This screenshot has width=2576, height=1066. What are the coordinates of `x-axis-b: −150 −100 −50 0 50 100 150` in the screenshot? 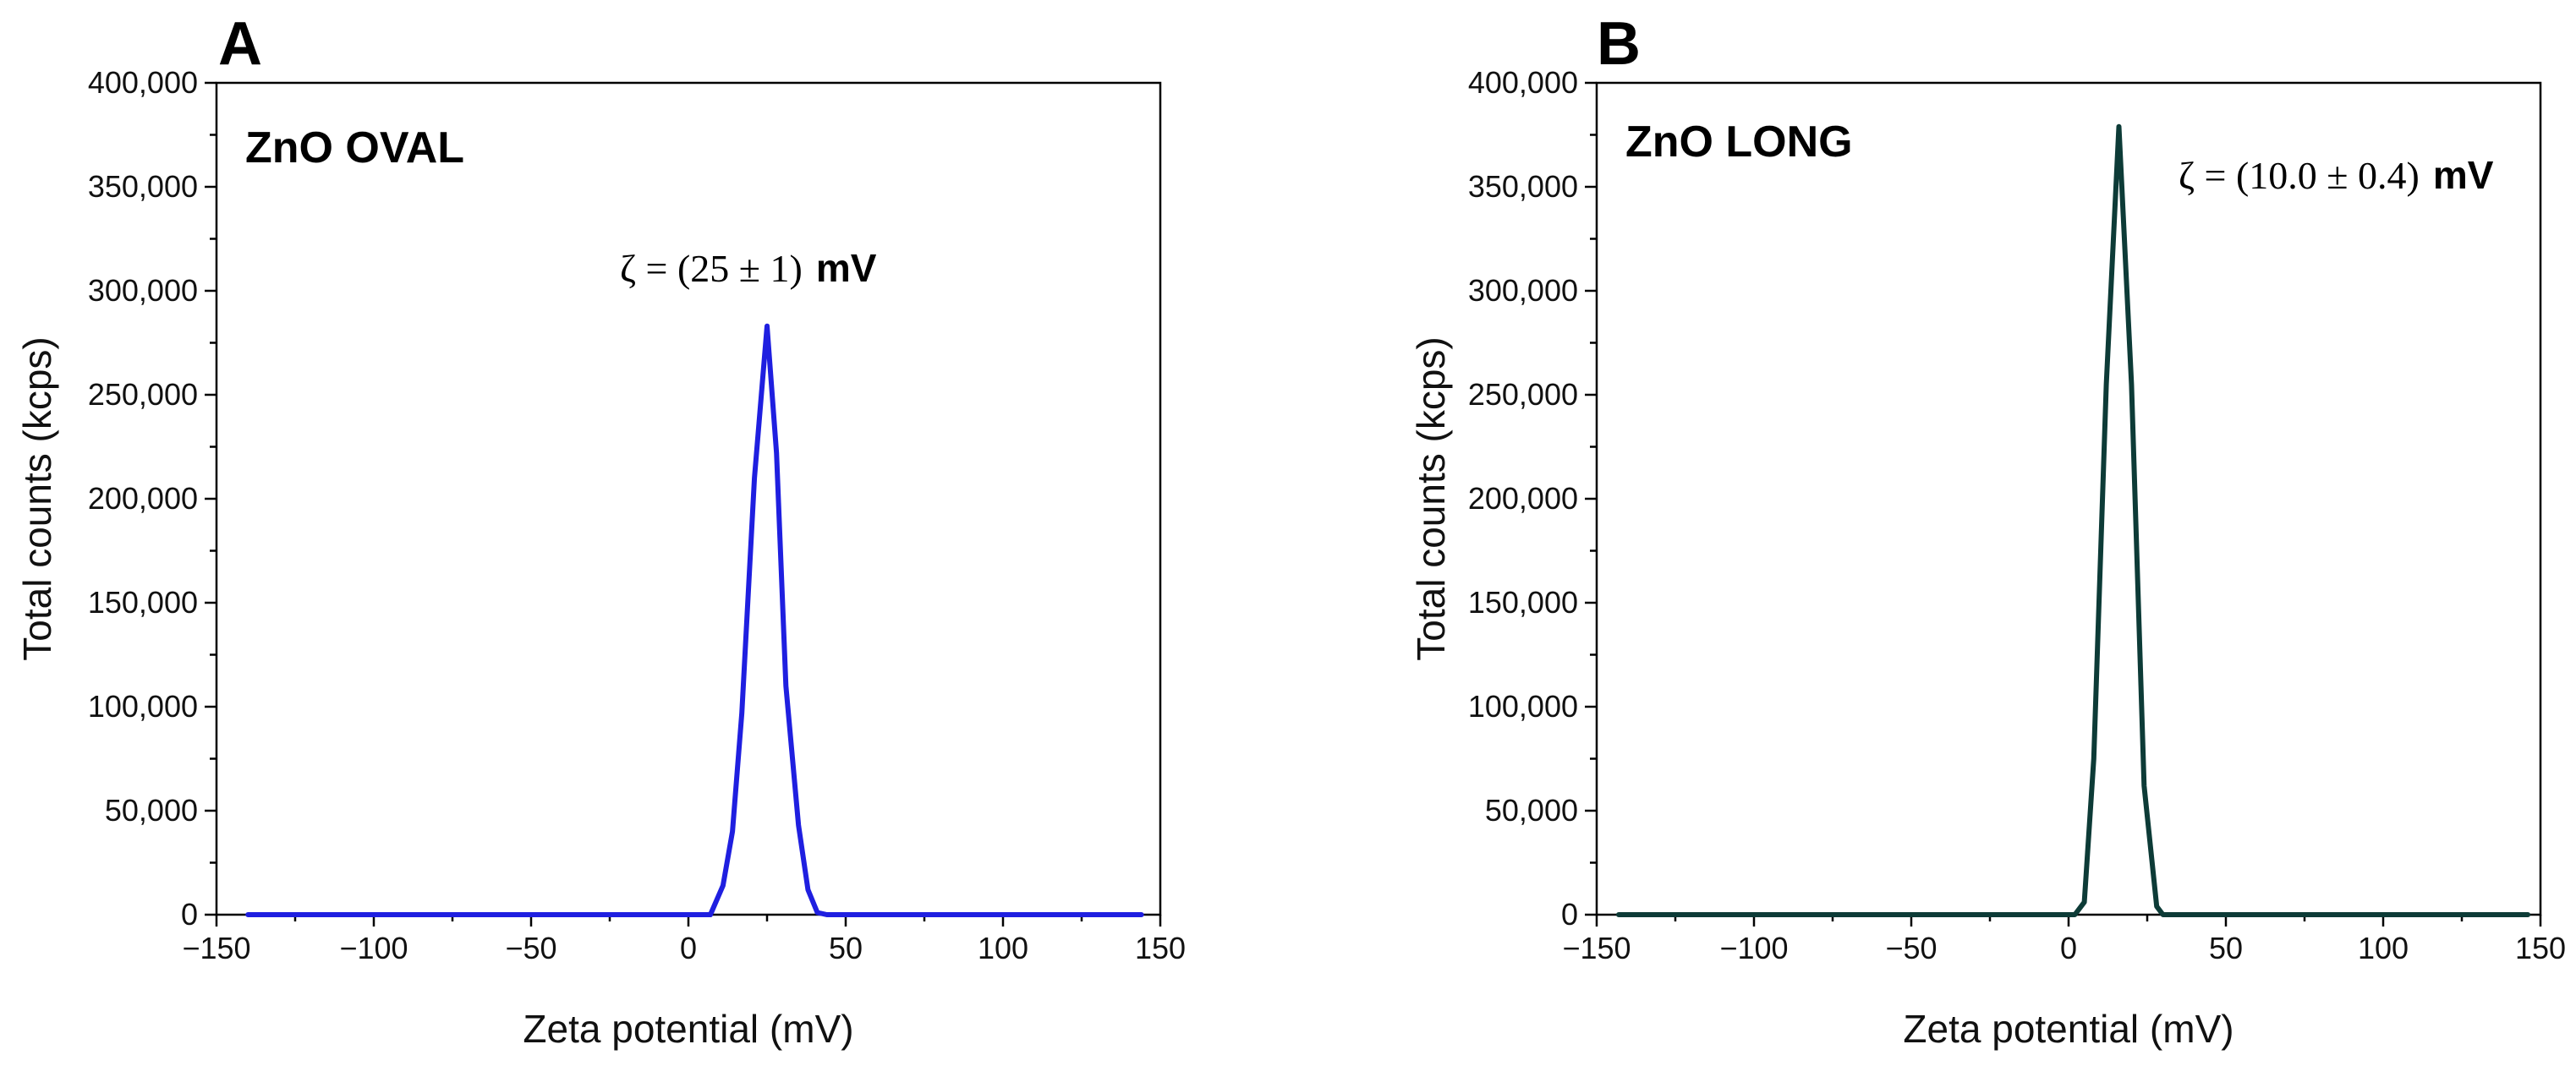 It's located at (2064, 940).